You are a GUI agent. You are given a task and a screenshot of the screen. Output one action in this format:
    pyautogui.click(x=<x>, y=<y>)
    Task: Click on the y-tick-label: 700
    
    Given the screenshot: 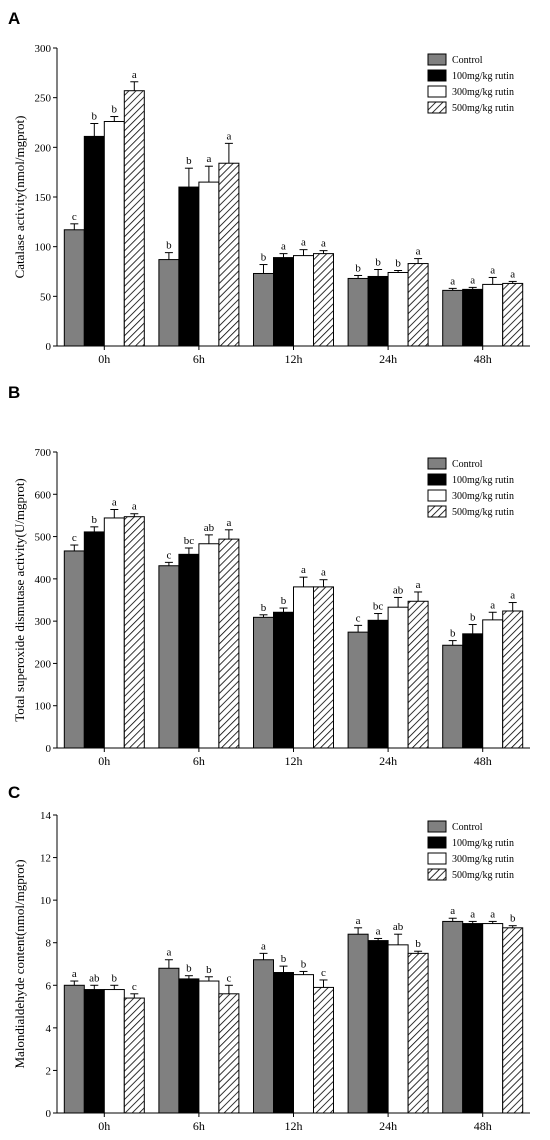 What is the action you would take?
    pyautogui.click(x=43, y=453)
    